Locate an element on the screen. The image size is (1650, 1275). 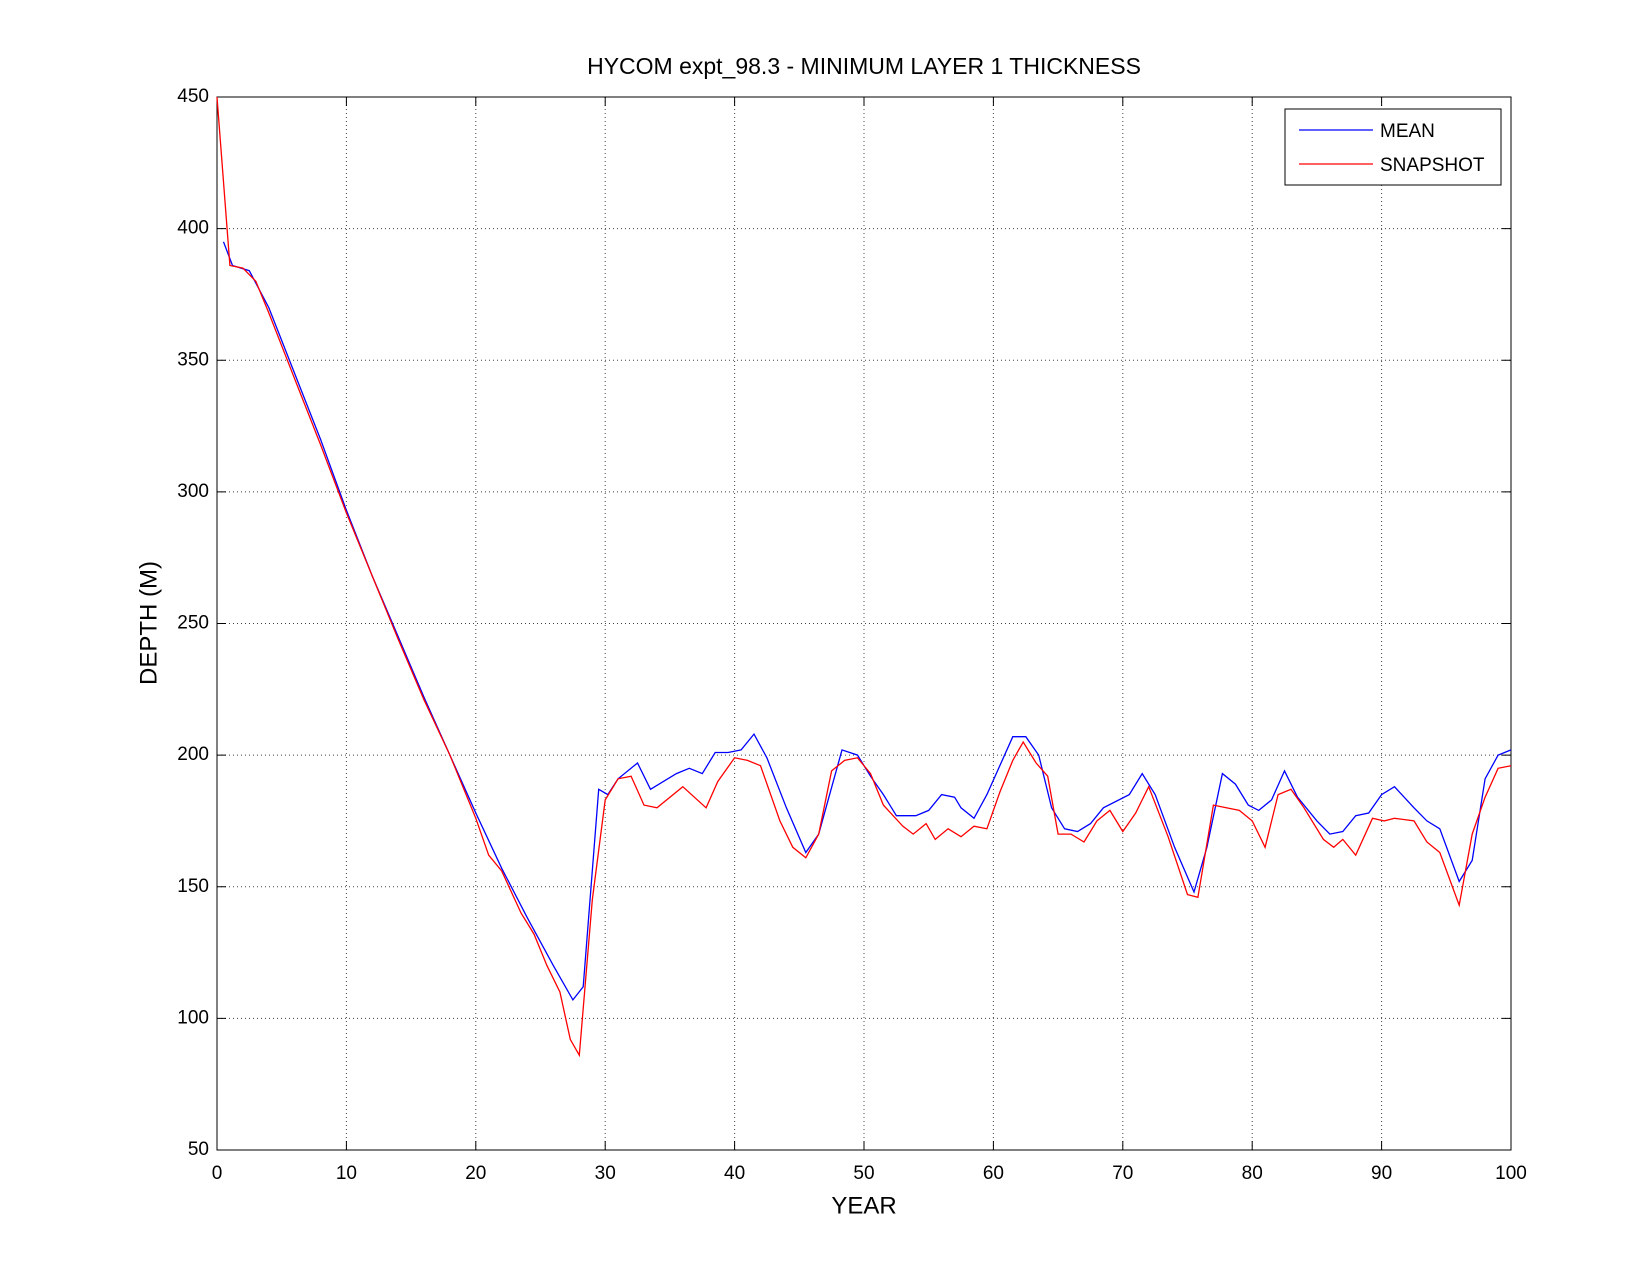
y-tick-label: 100 is located at coordinates (193, 1017).